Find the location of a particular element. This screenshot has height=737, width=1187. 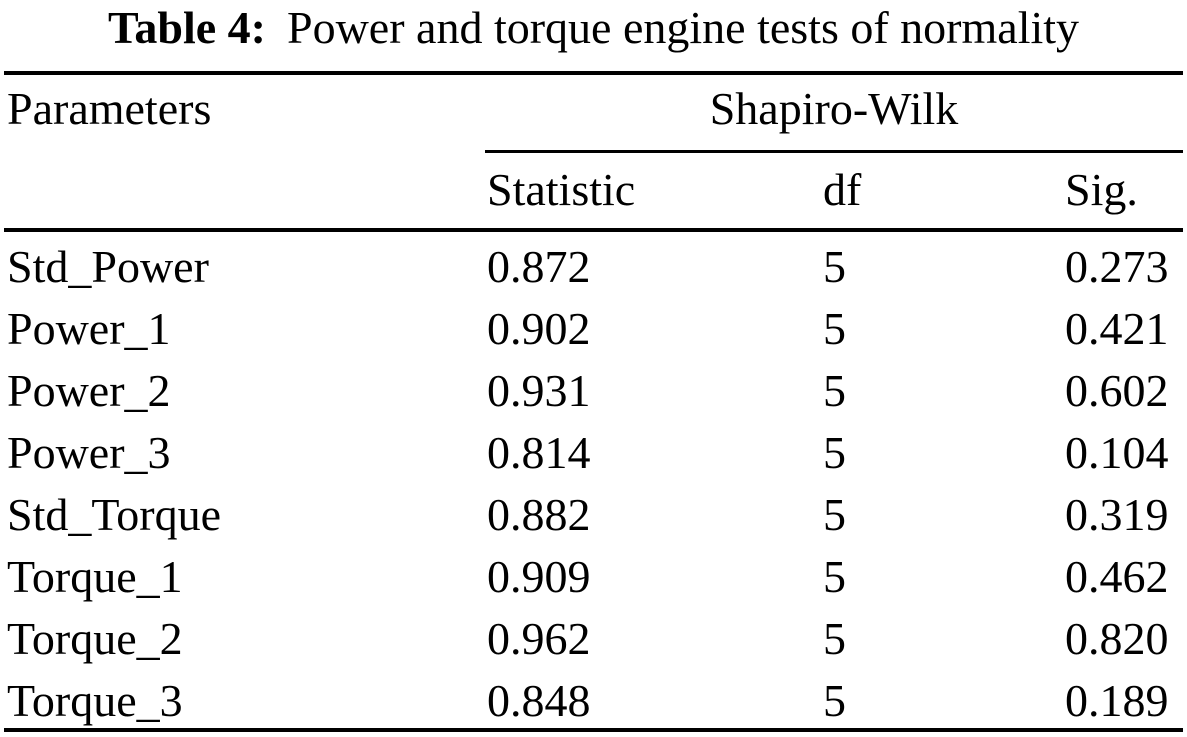

table-row: Torque_2 0.962 5 0.820 is located at coordinates (593, 635).